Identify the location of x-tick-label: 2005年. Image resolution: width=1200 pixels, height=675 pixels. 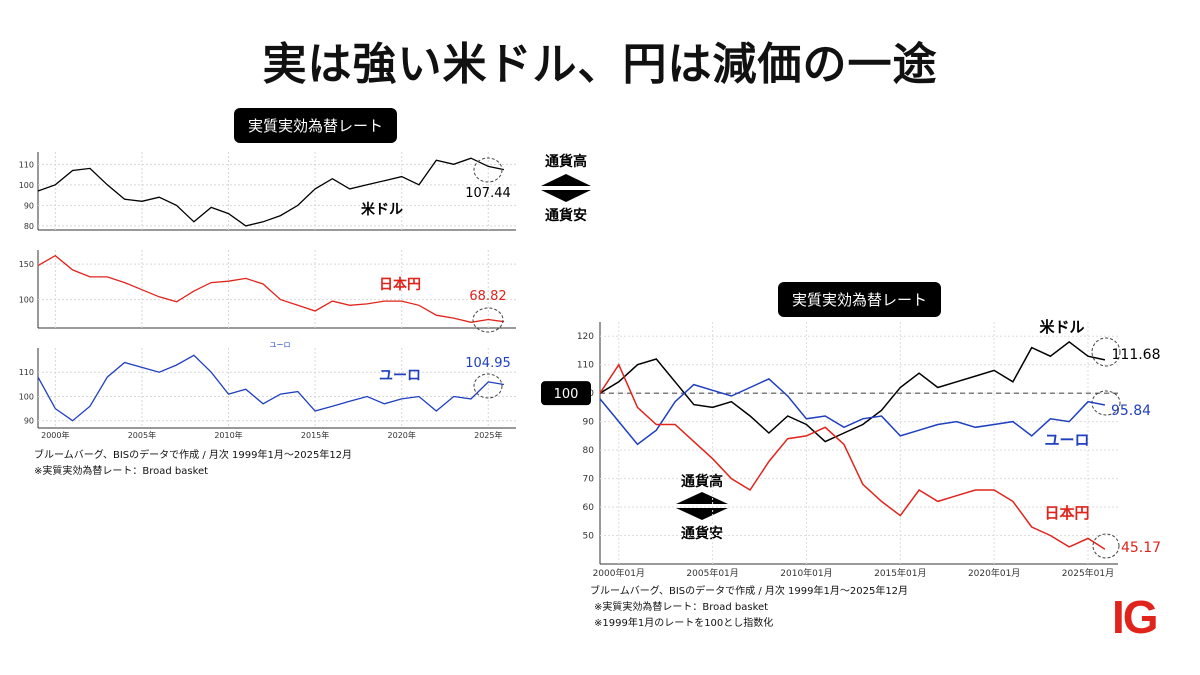
(142, 435).